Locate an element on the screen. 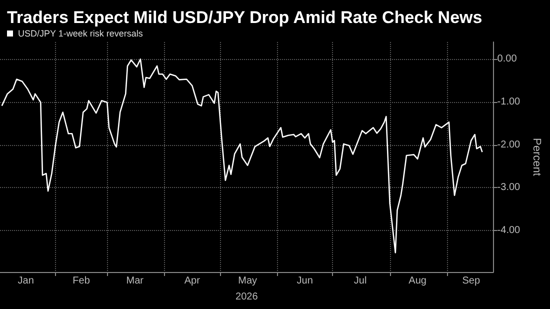 This screenshot has height=309, width=550. y-tick-label: 0.00 is located at coordinates (507, 59).